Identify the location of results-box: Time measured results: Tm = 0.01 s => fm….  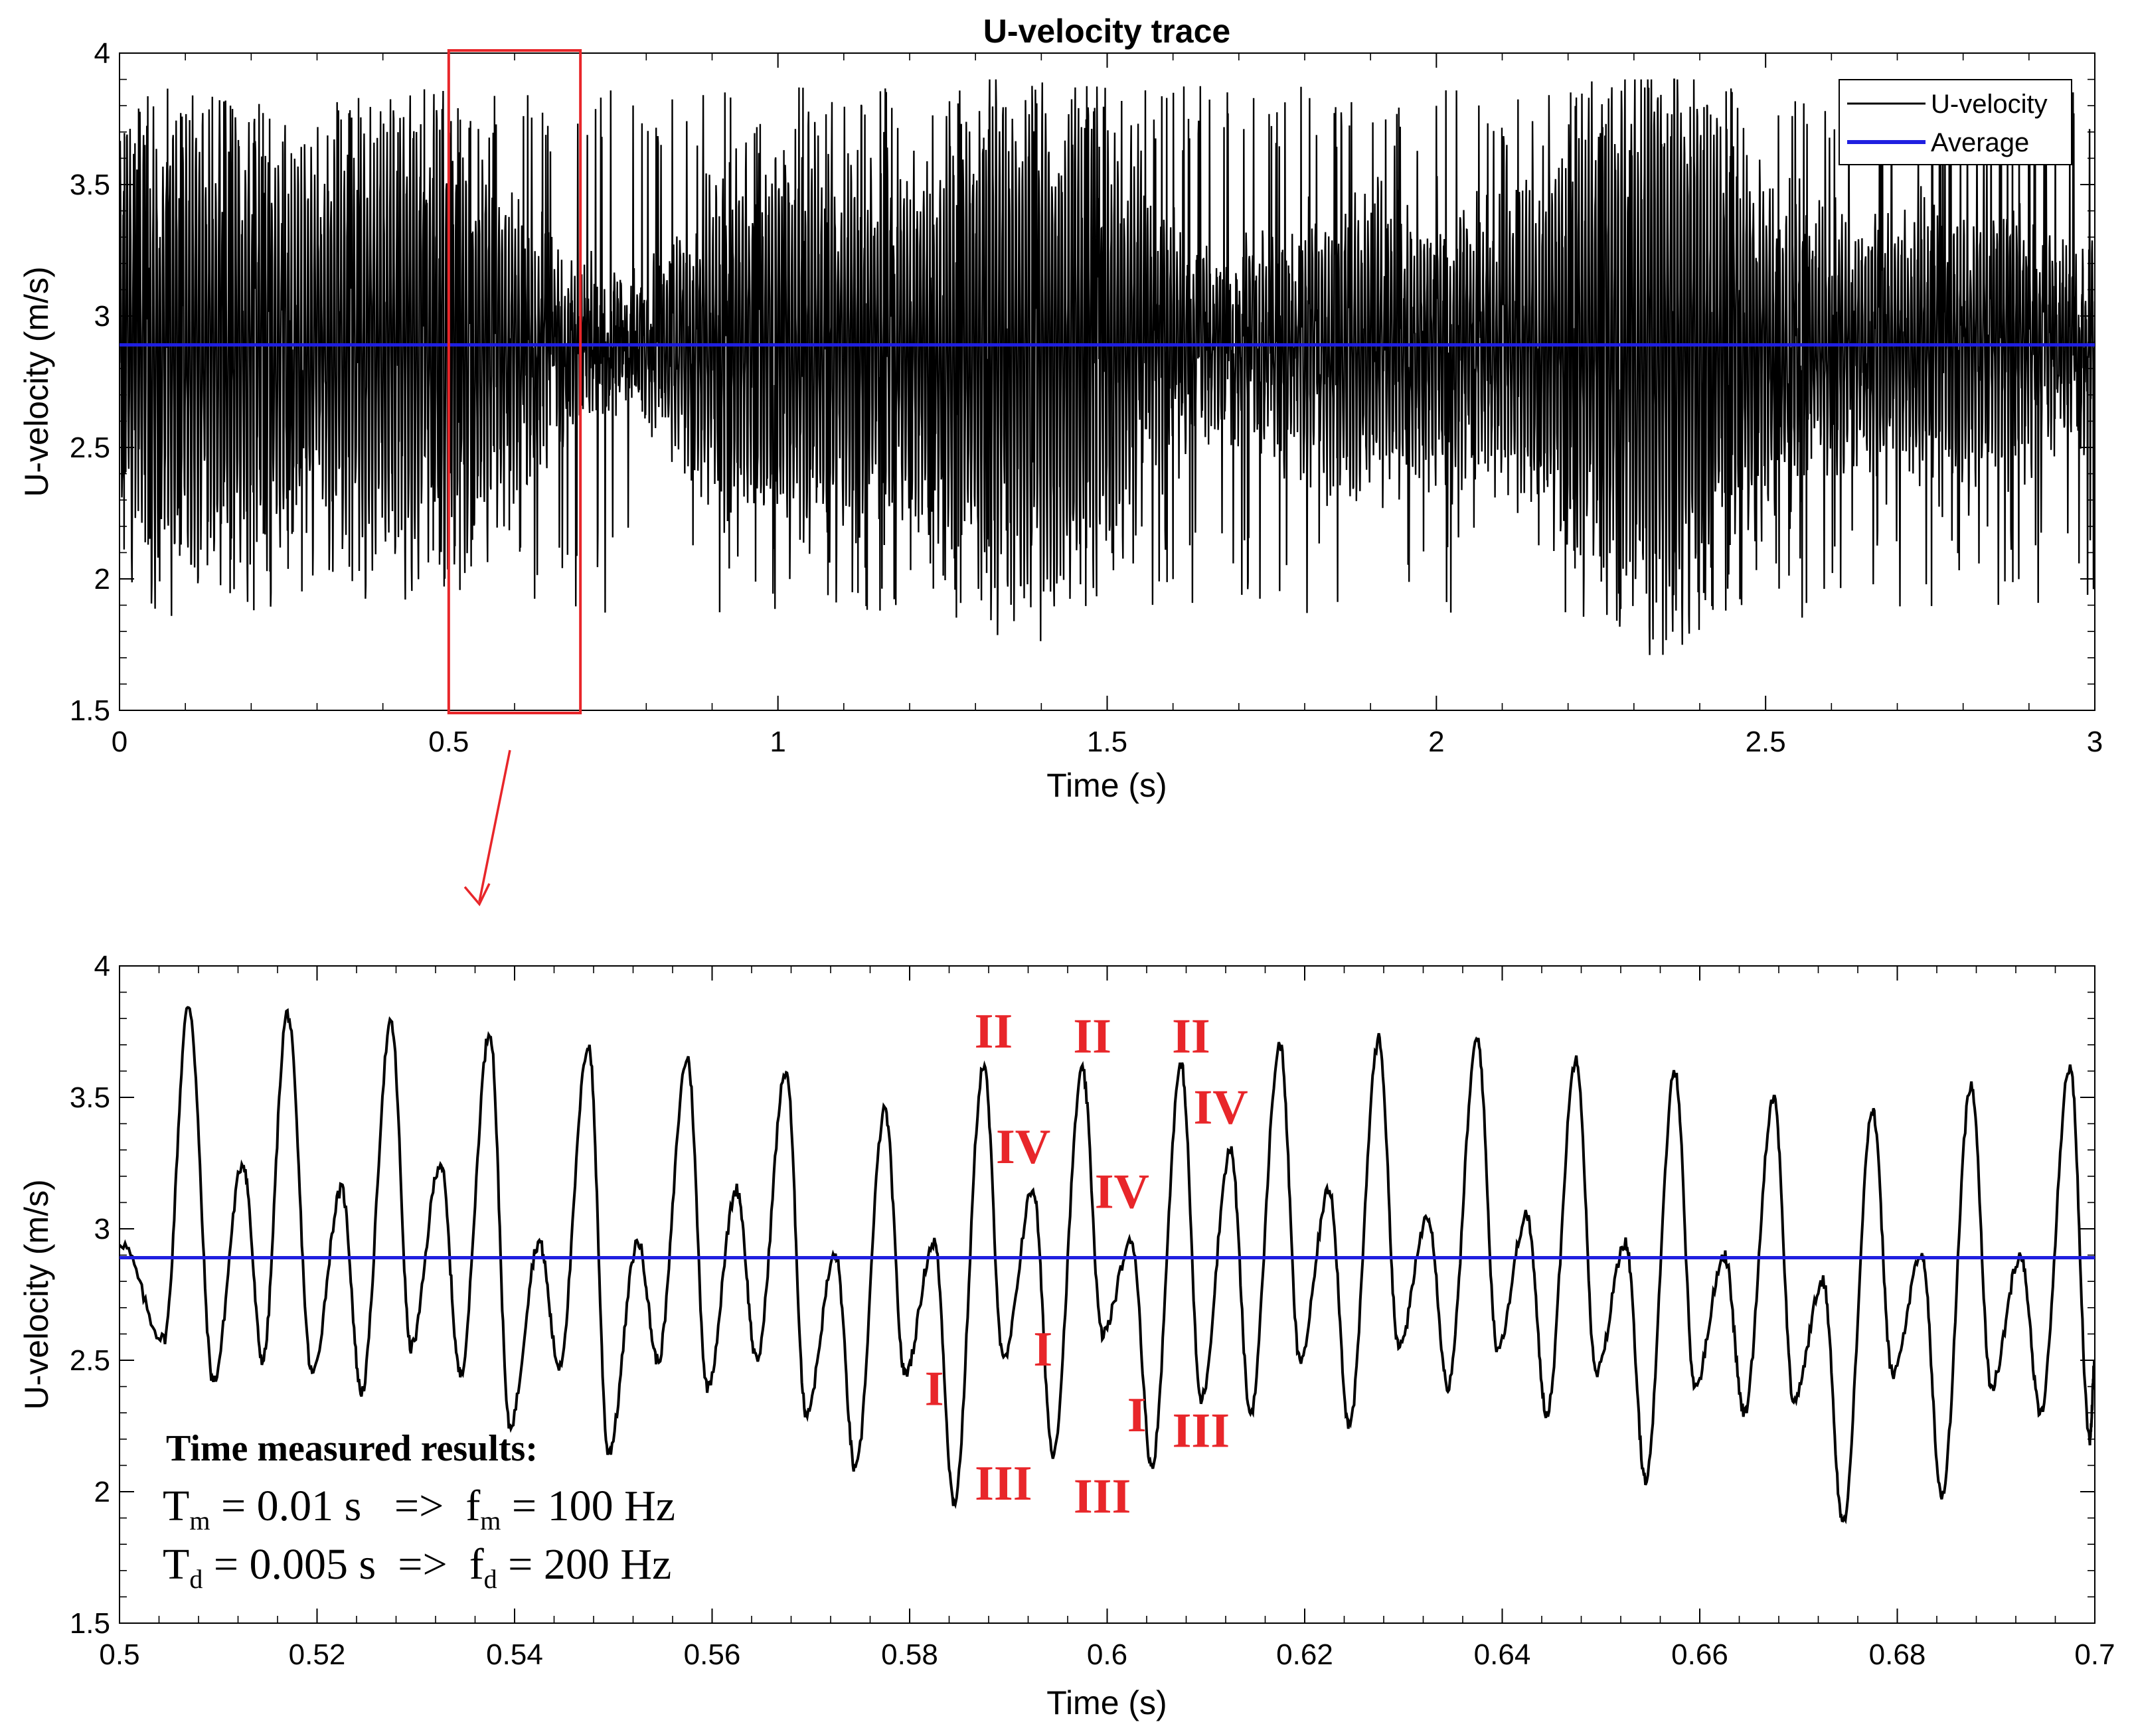
(419, 1511).